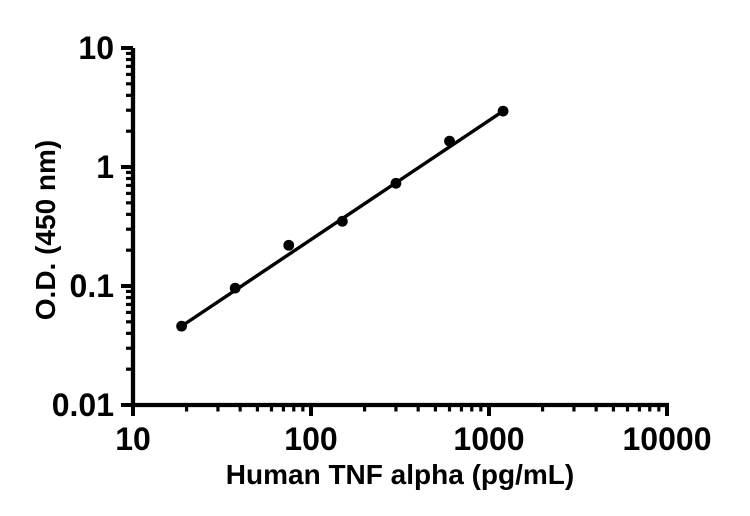 The height and width of the screenshot is (516, 750). Describe the element at coordinates (92, 286) in the screenshot. I see `y-tick-label: 0.1` at that location.